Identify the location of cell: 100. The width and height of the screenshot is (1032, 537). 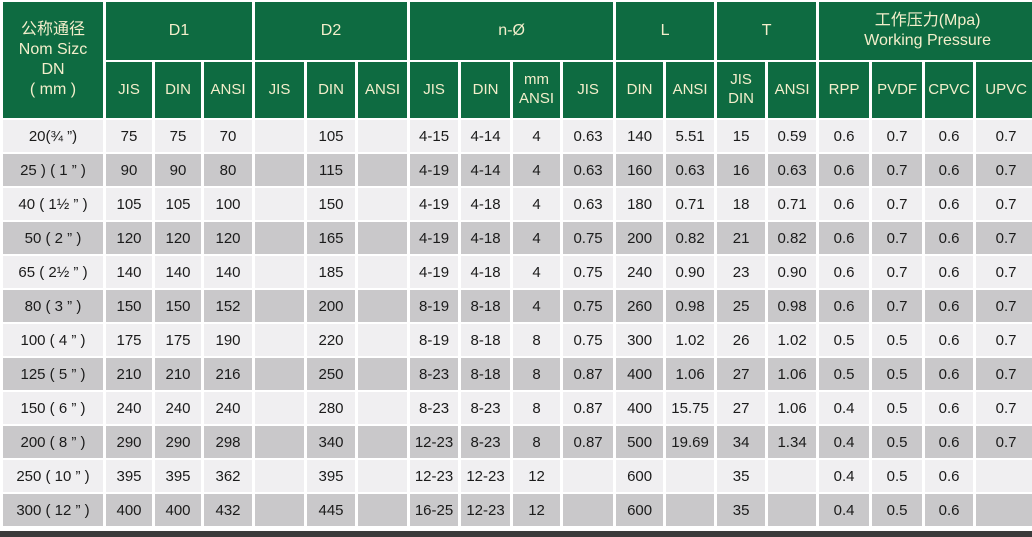
(228, 204).